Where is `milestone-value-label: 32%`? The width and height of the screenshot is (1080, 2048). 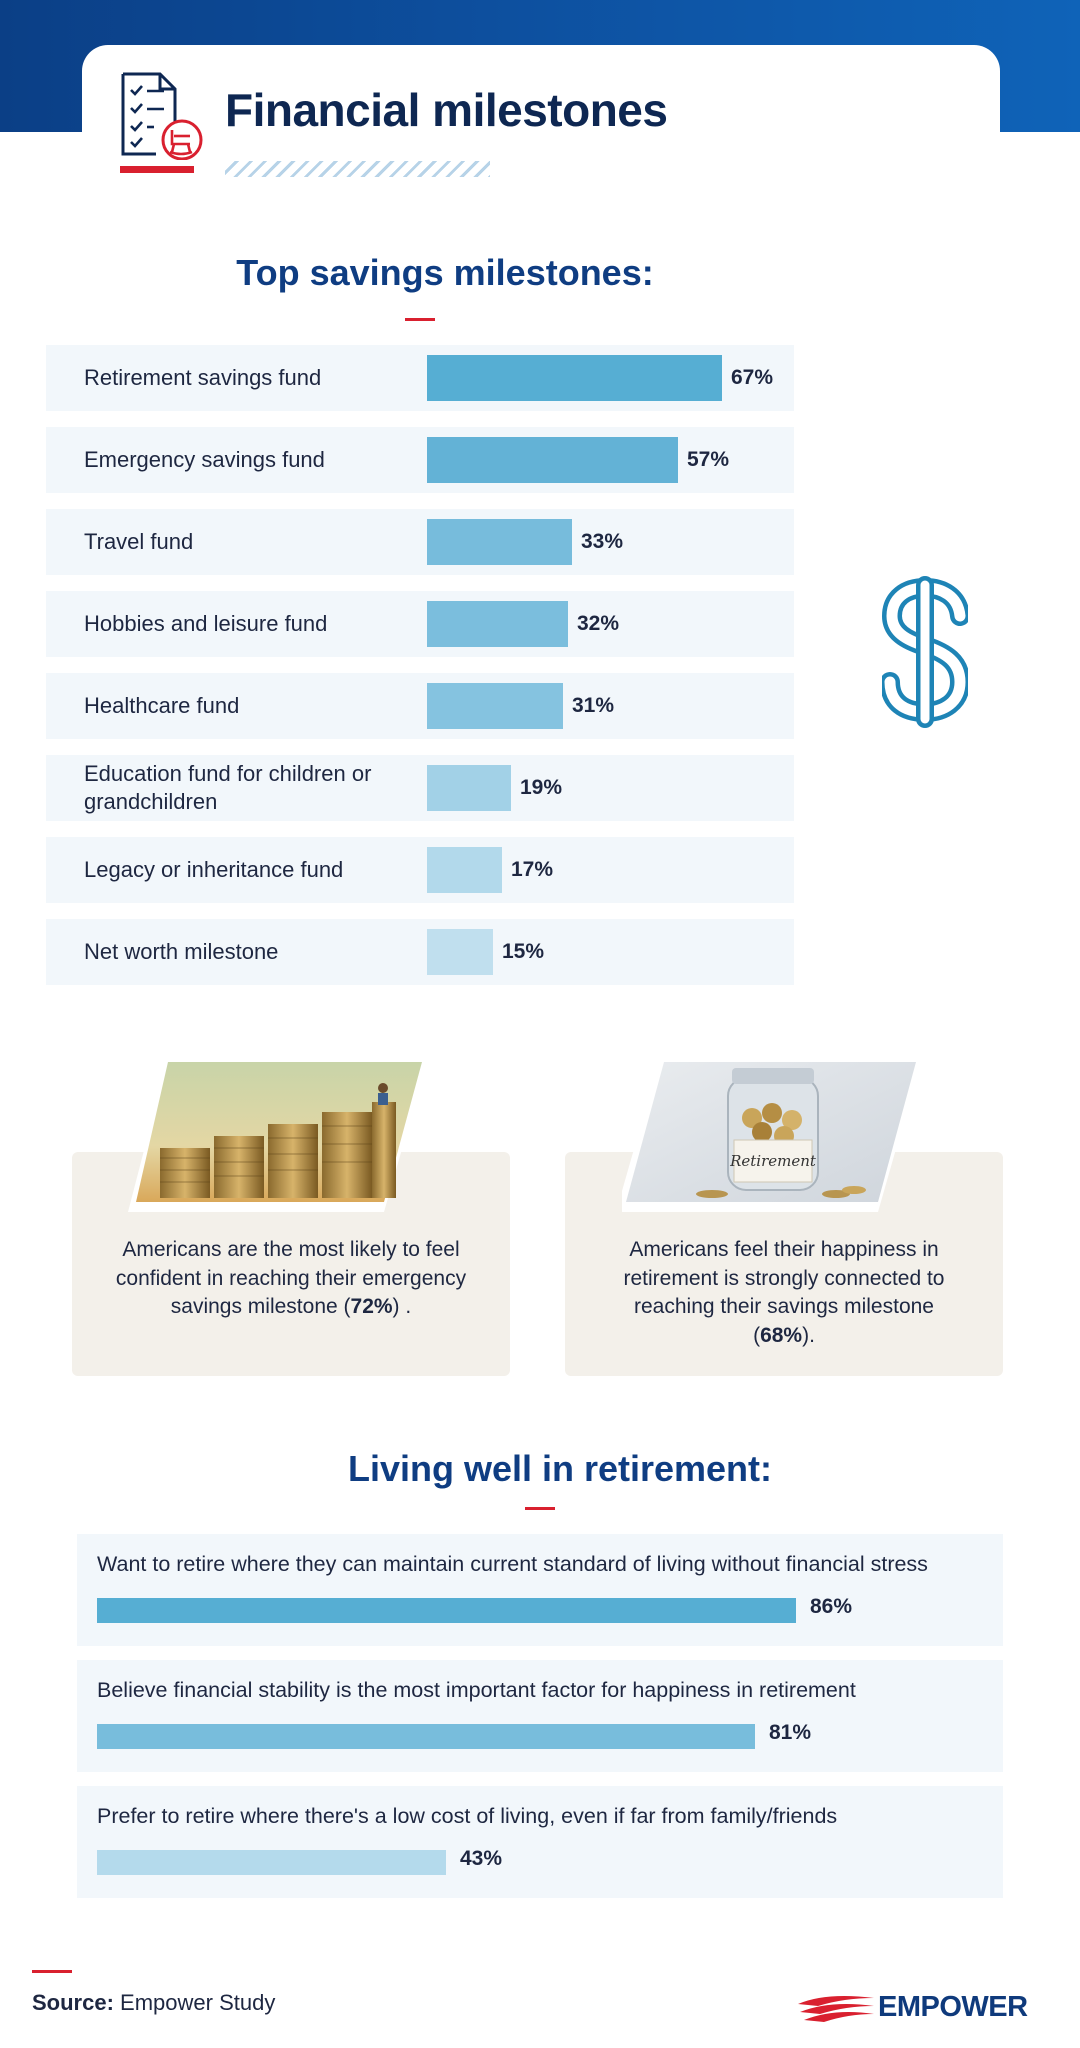
milestone-value-label: 32% is located at coordinates (598, 623).